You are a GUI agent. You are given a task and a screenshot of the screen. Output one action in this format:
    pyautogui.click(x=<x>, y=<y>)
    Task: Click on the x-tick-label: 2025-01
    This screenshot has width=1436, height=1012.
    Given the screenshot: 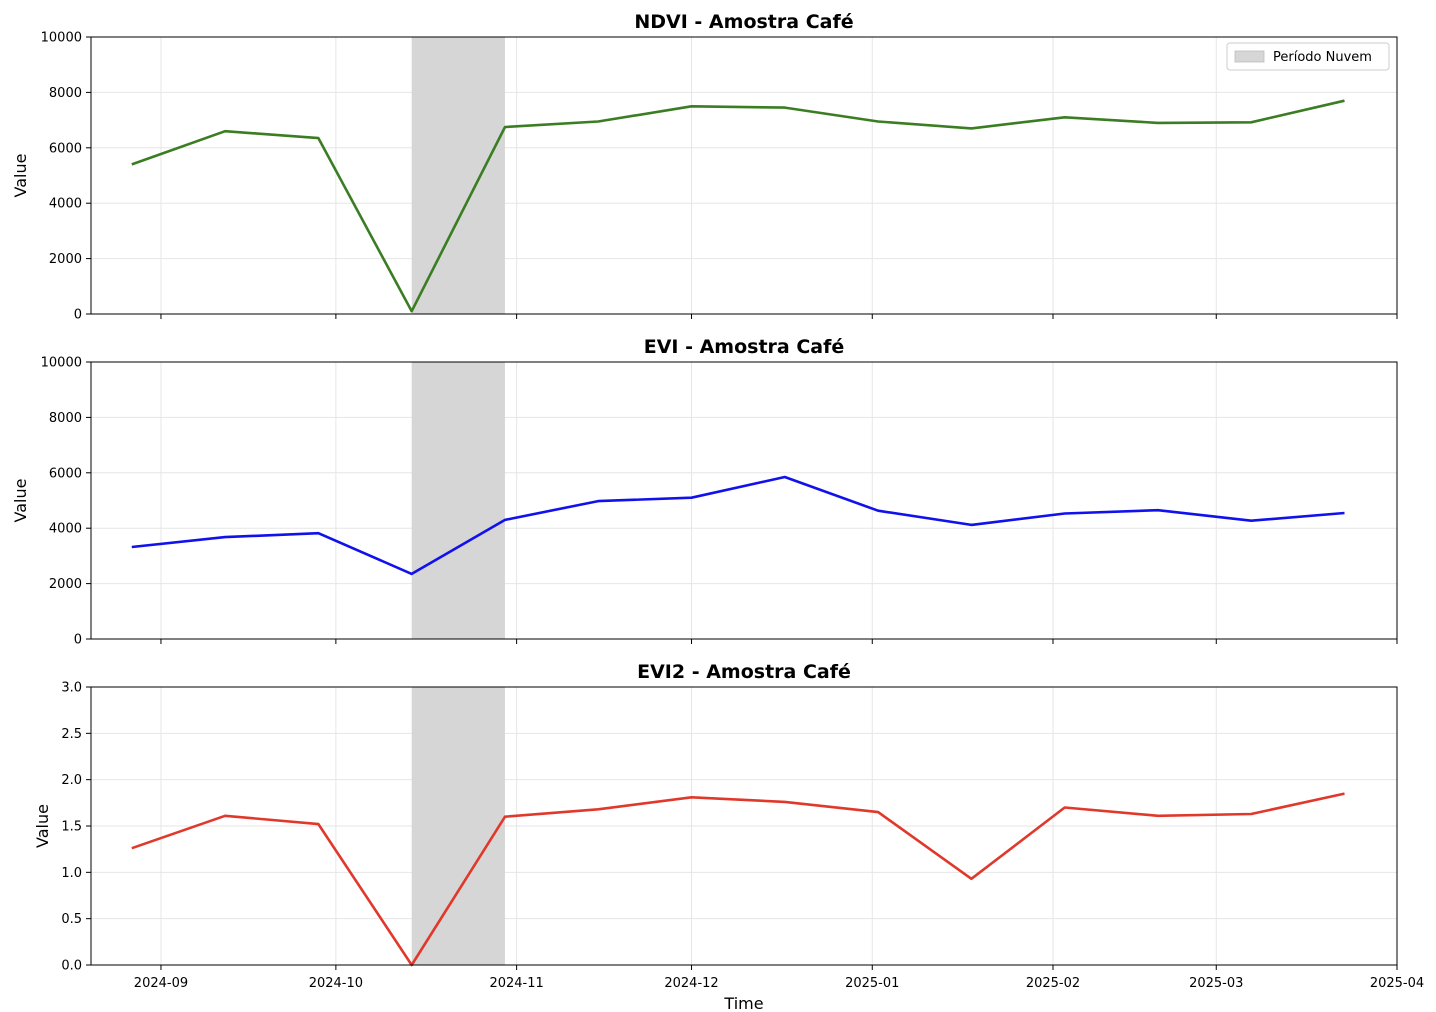 What is the action you would take?
    pyautogui.click(x=872, y=983)
    